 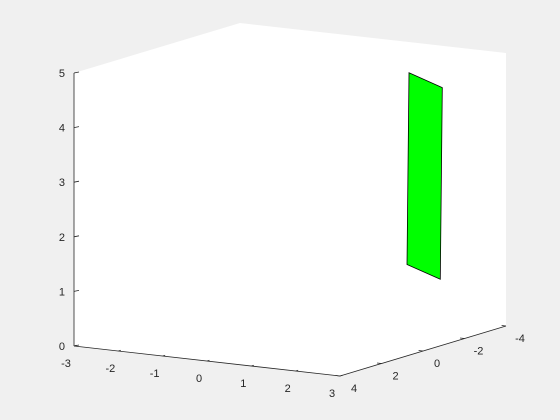 What do you see at coordinates (288, 389) in the screenshot?
I see `x-tick-label-5: 2` at bounding box center [288, 389].